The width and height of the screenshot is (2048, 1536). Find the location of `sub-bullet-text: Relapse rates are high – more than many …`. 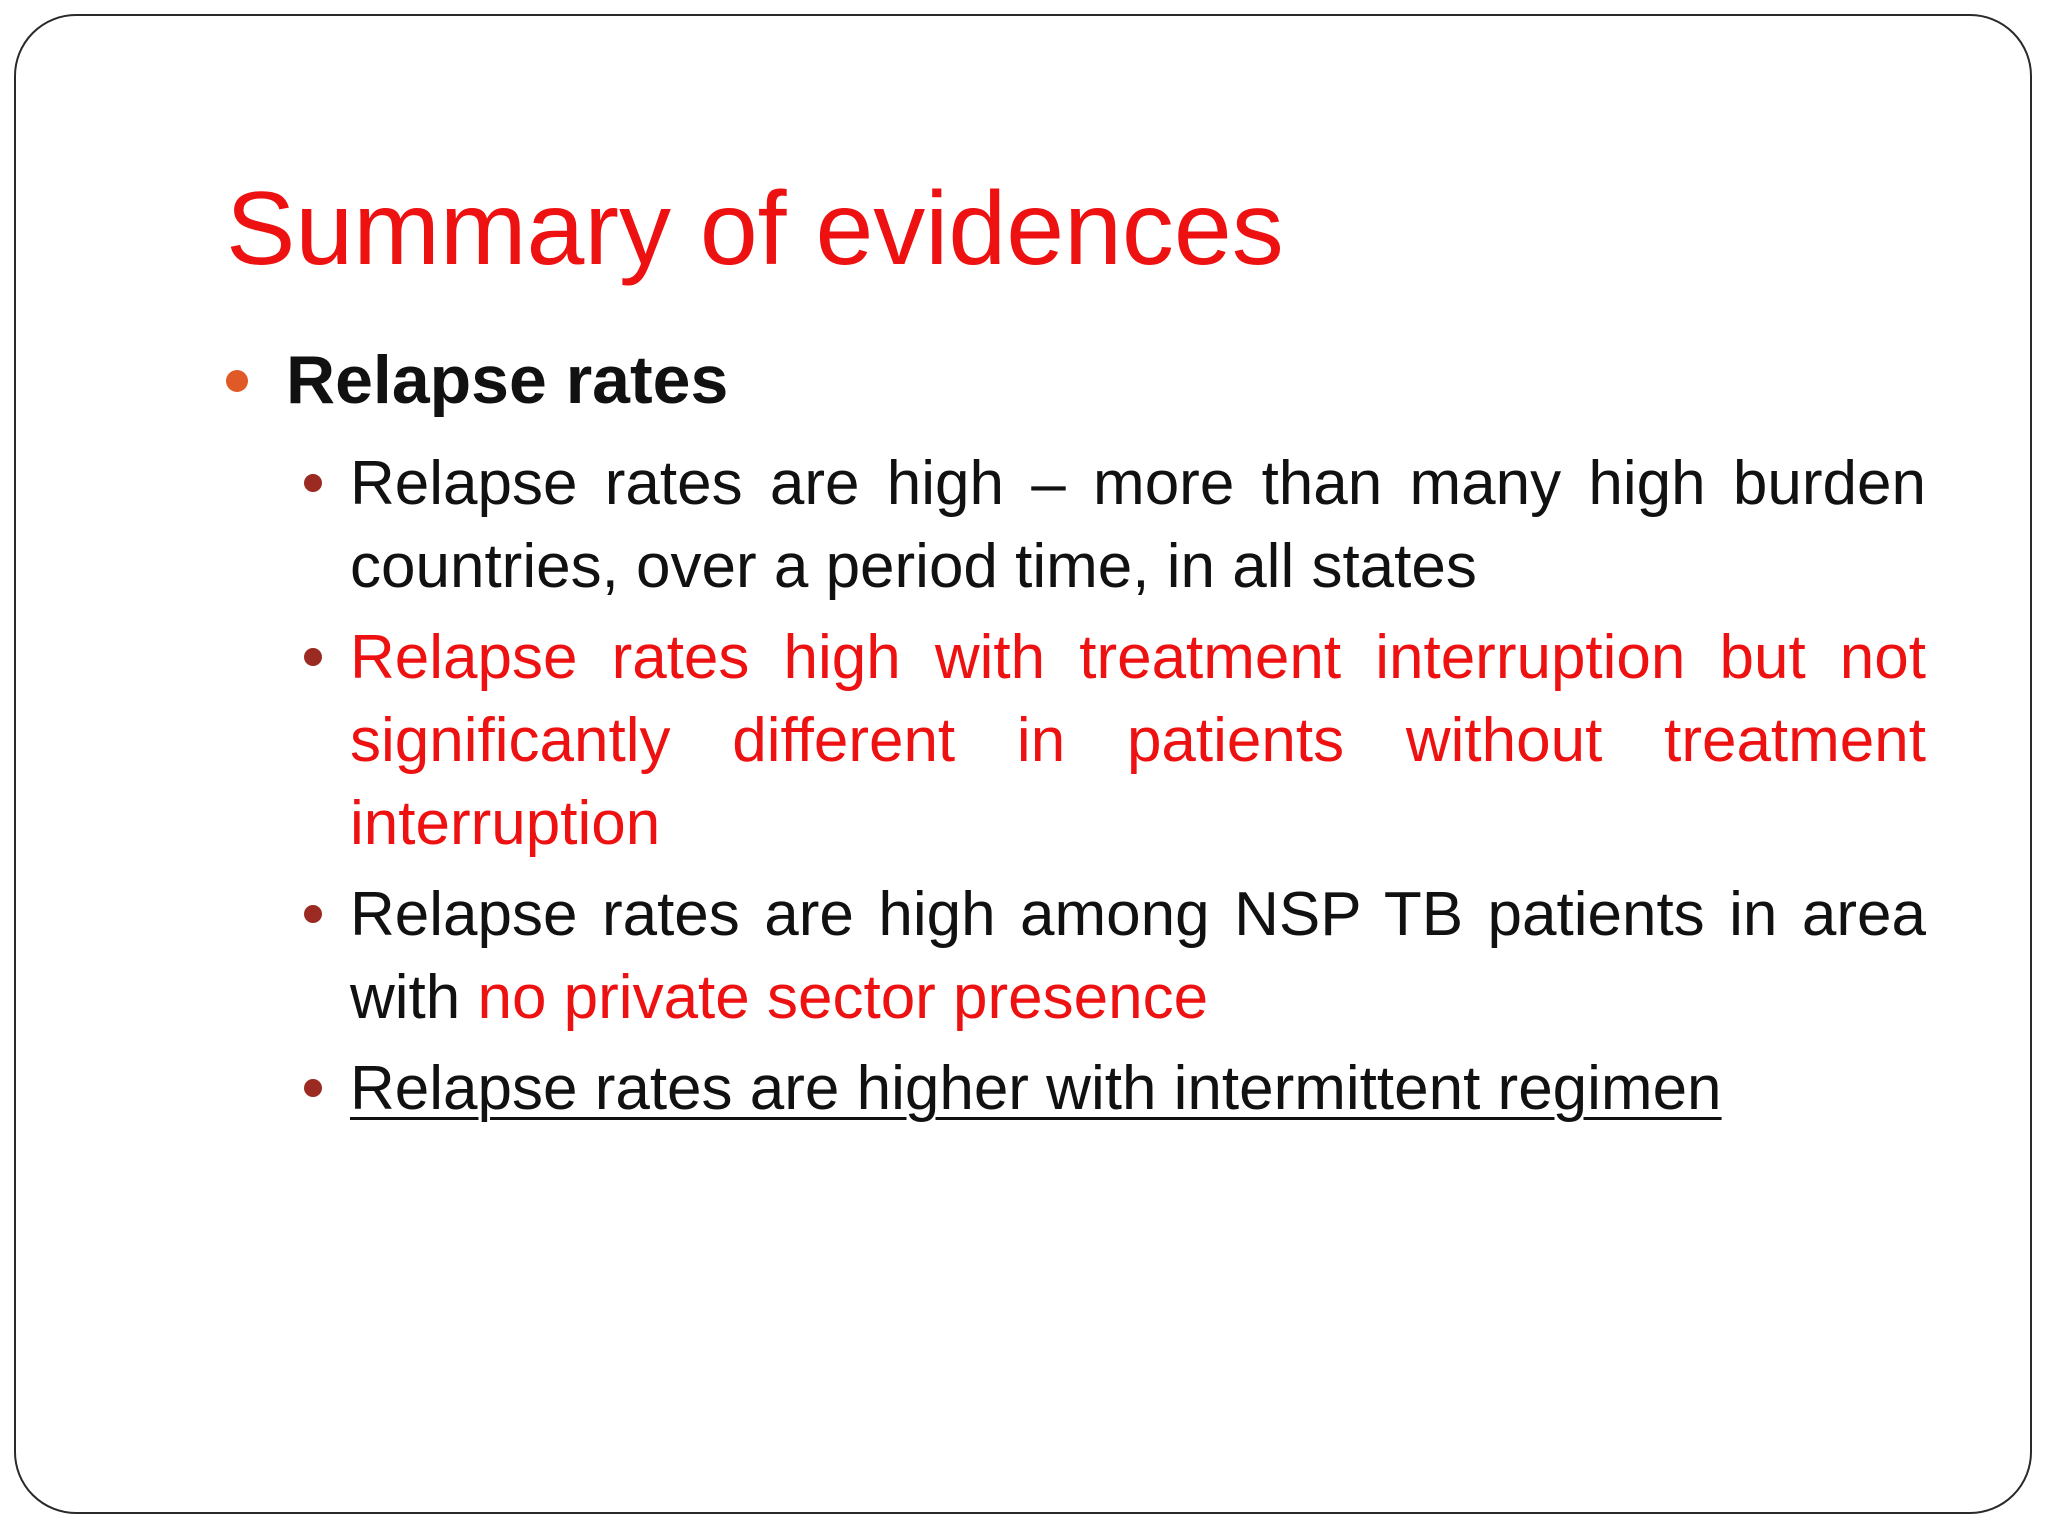

sub-bullet-text: Relapse rates are high – more than many … is located at coordinates (1138, 525).